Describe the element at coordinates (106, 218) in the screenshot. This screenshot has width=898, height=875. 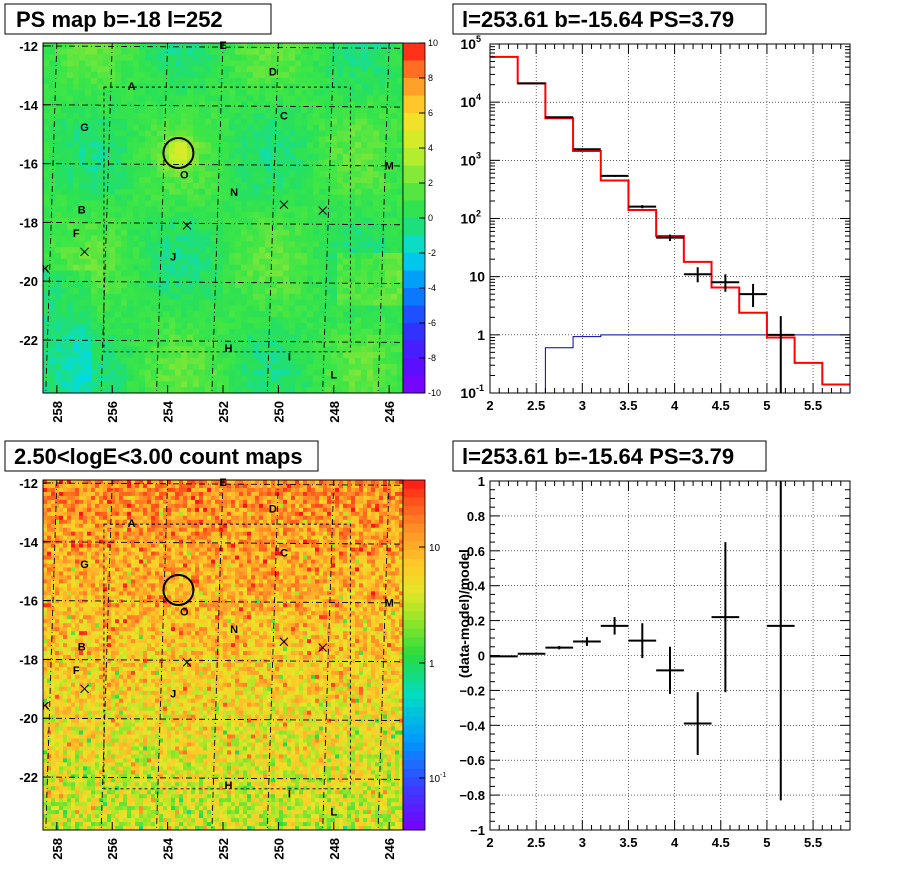
I see `map-gridline-l` at that location.